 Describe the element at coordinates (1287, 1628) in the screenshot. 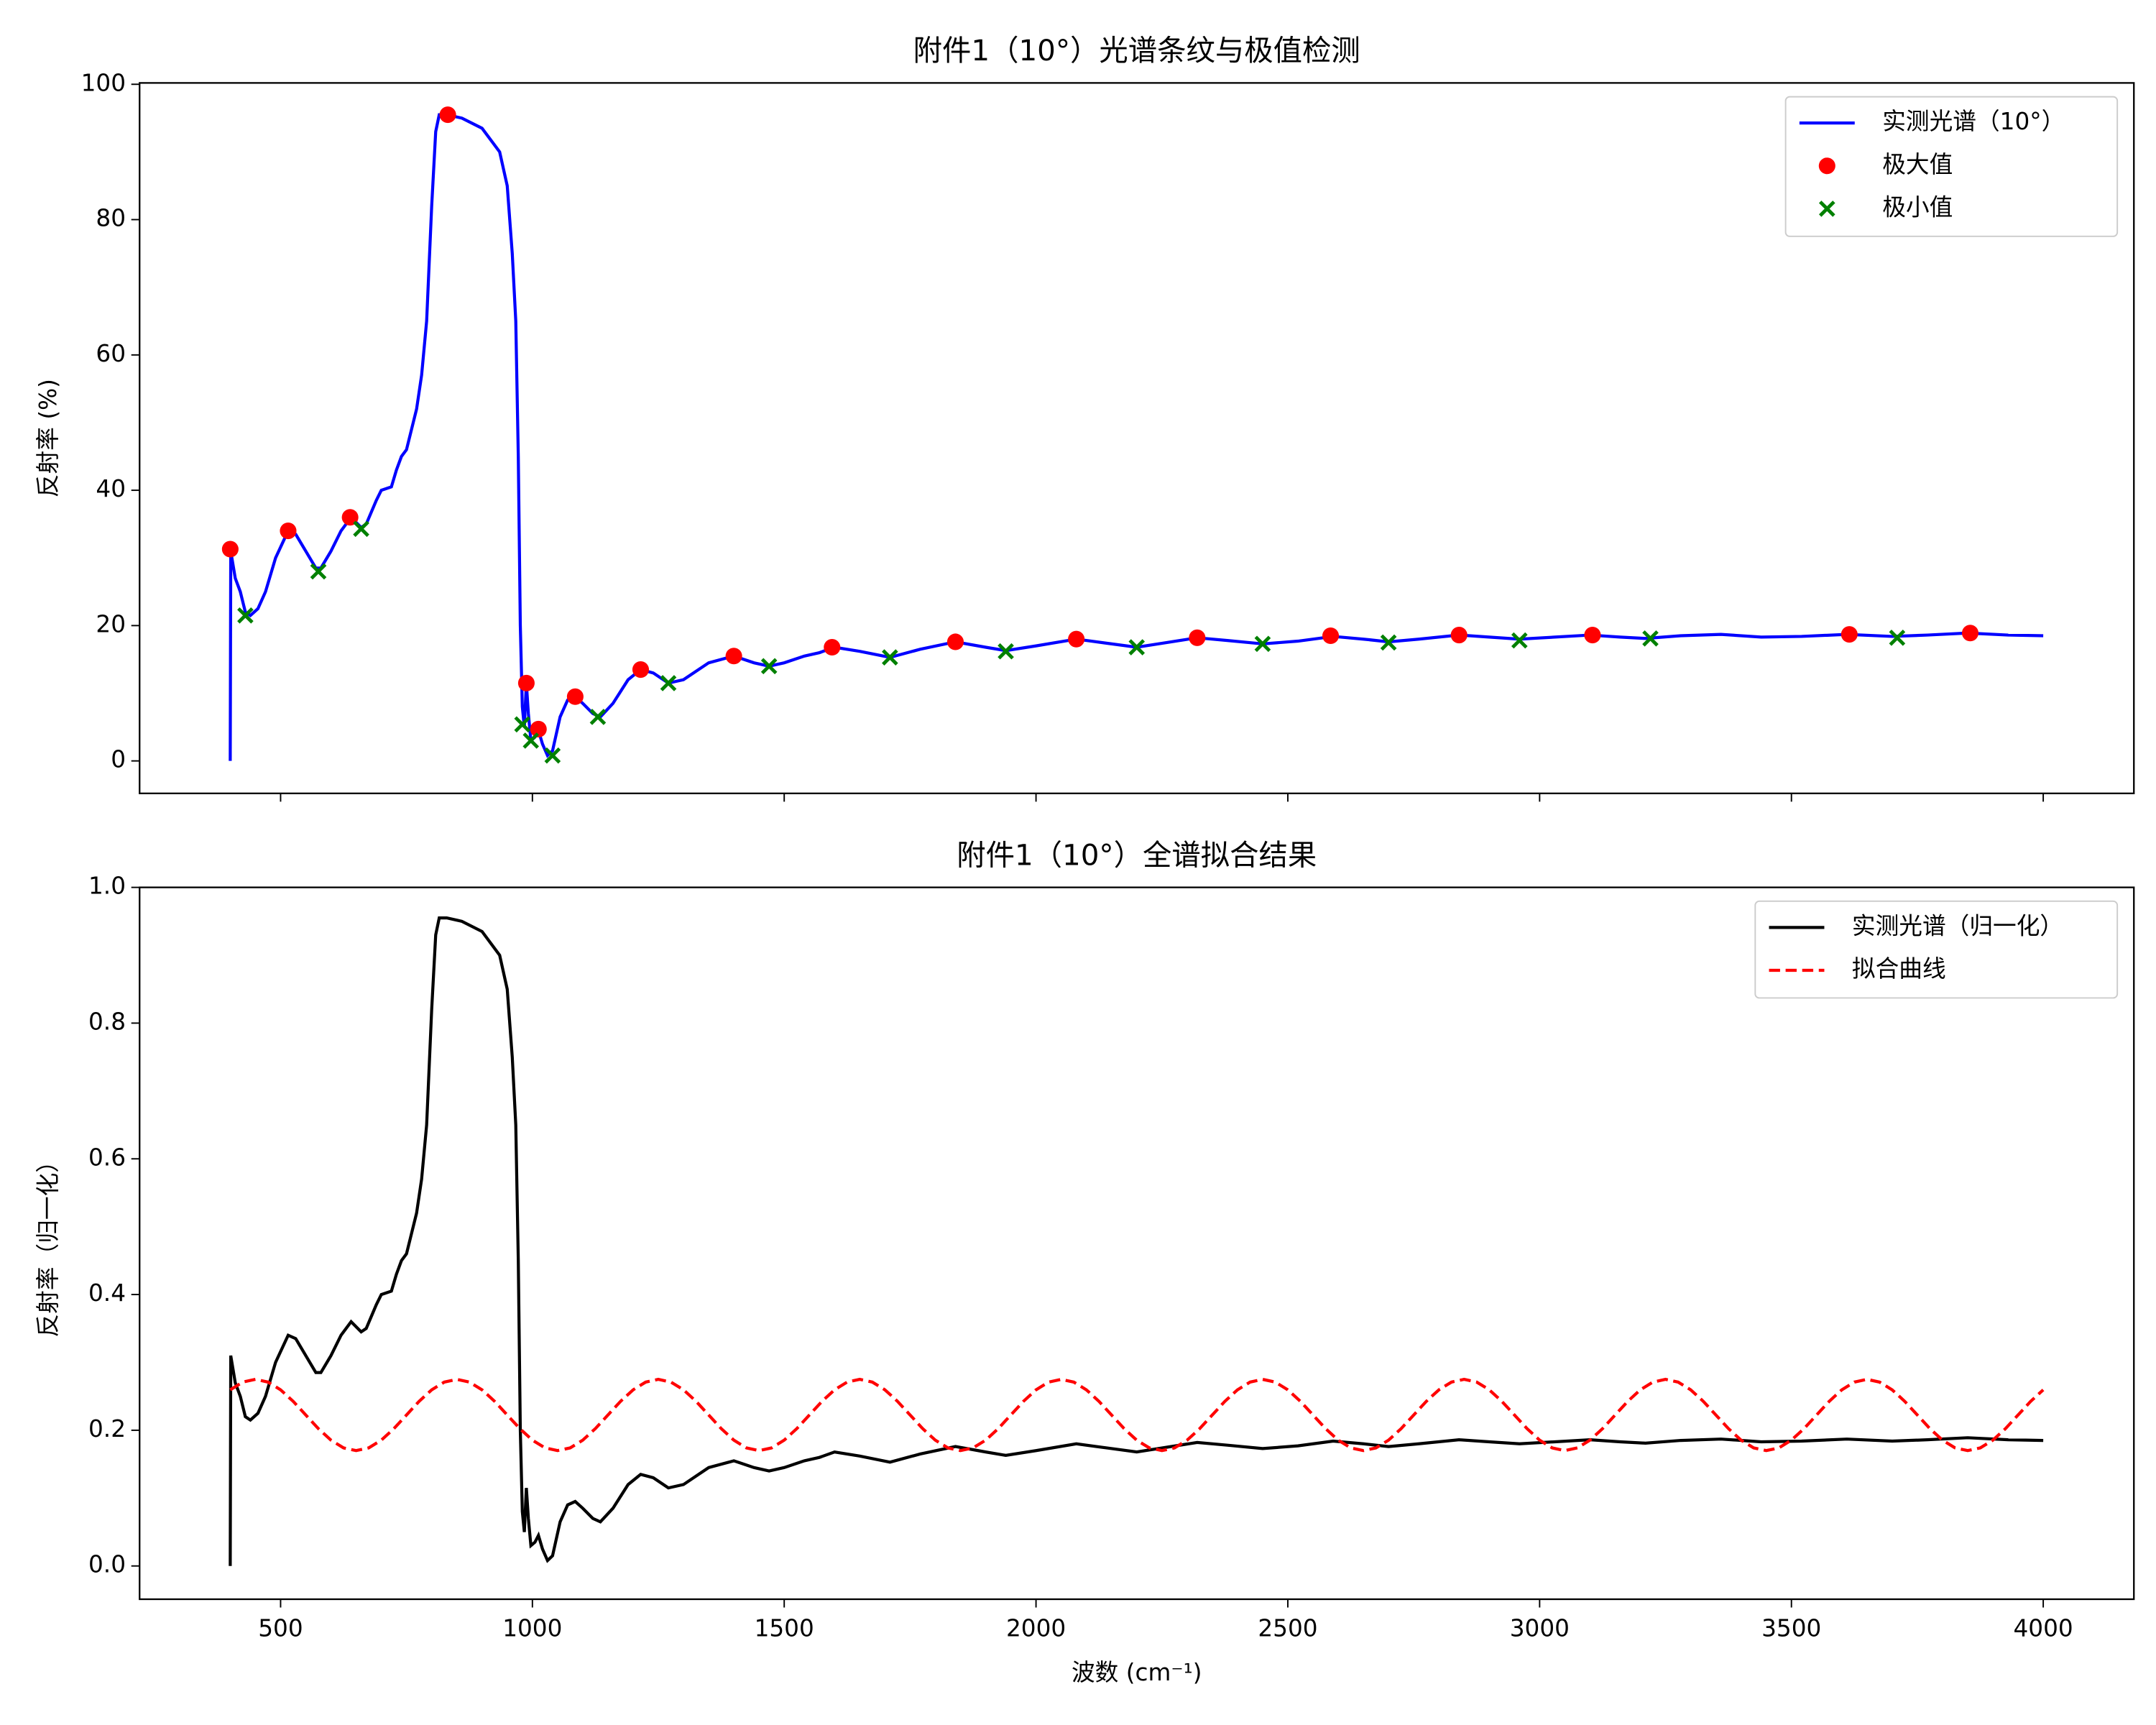

I see `x-tick-label: 2500` at that location.